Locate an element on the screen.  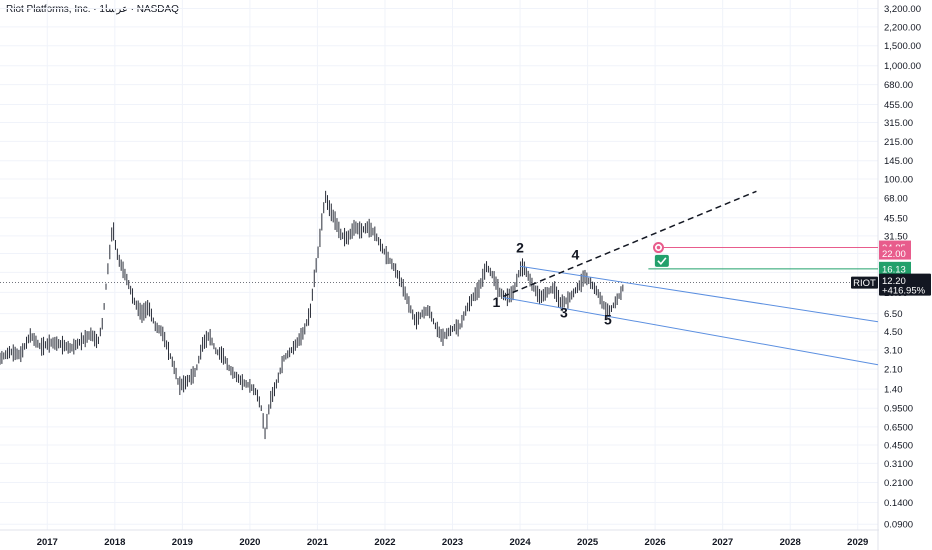
price-axis-label: 0.4500 is located at coordinates (898, 445).